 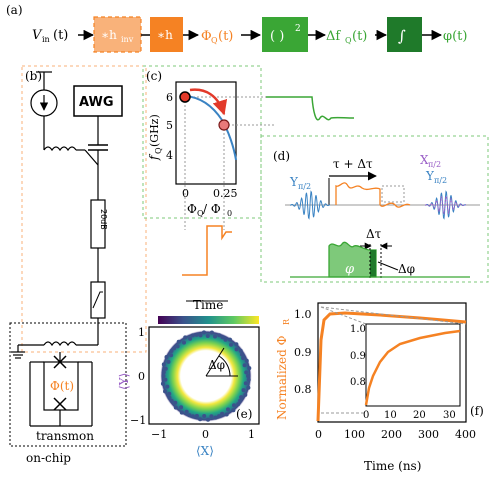 I want to click on panel-e: Δφ (e) −1 0 1 1 0 −1 ⟨X⟩ ⟨Y⟩, so click(x=188, y=387).